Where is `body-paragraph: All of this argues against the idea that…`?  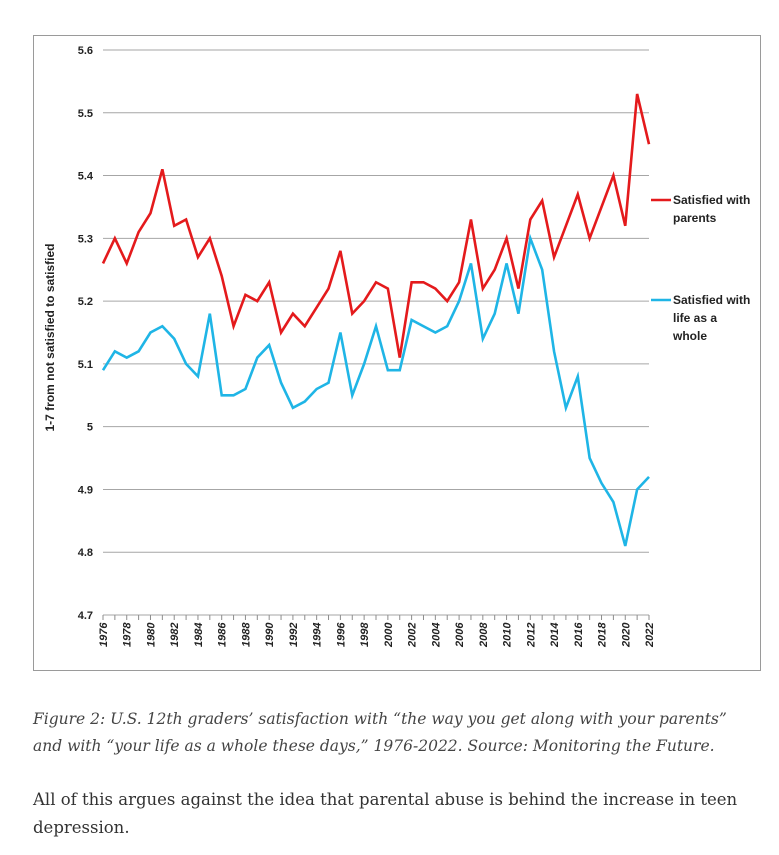 body-paragraph: All of this argues against the idea that… is located at coordinates (385, 813).